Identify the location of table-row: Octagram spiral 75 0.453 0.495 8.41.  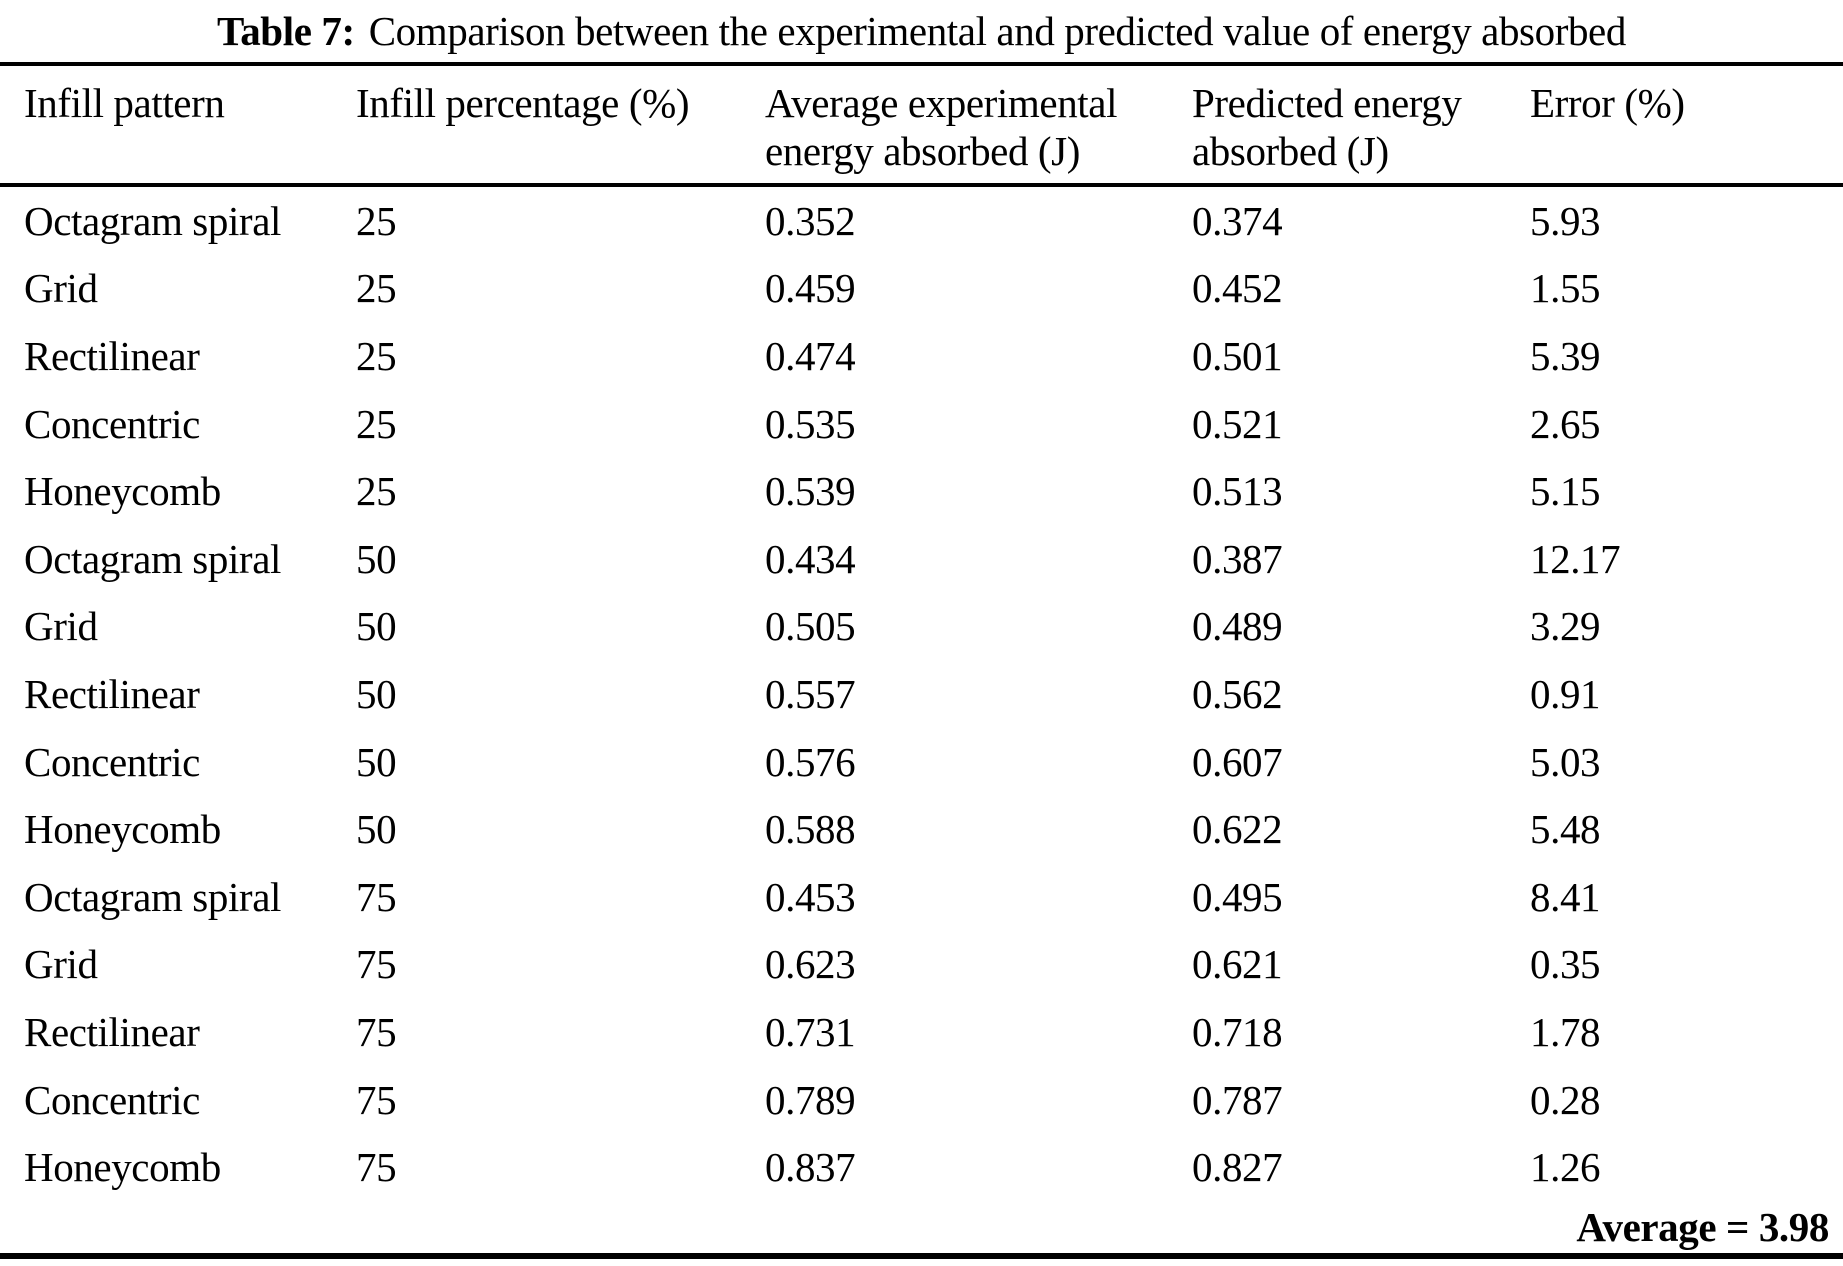
(921, 897).